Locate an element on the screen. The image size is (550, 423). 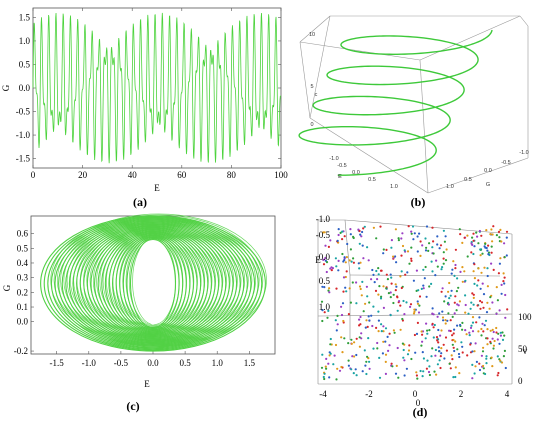
panel-label-c: (c) is located at coordinates (132, 406).